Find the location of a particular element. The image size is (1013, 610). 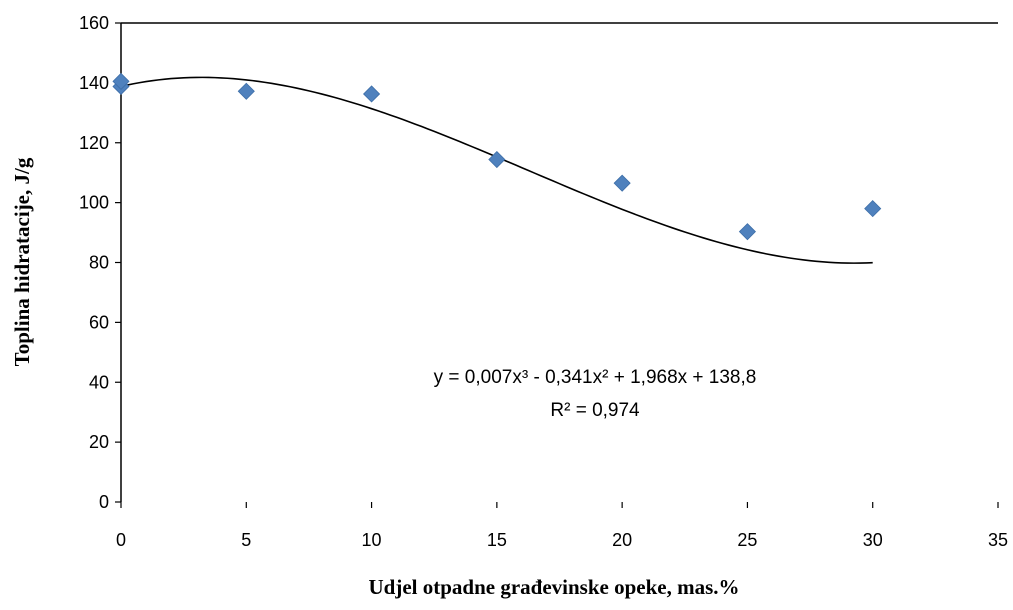

y-axis-title: Toplina hidratacije, J/g is located at coordinates (22, 261).